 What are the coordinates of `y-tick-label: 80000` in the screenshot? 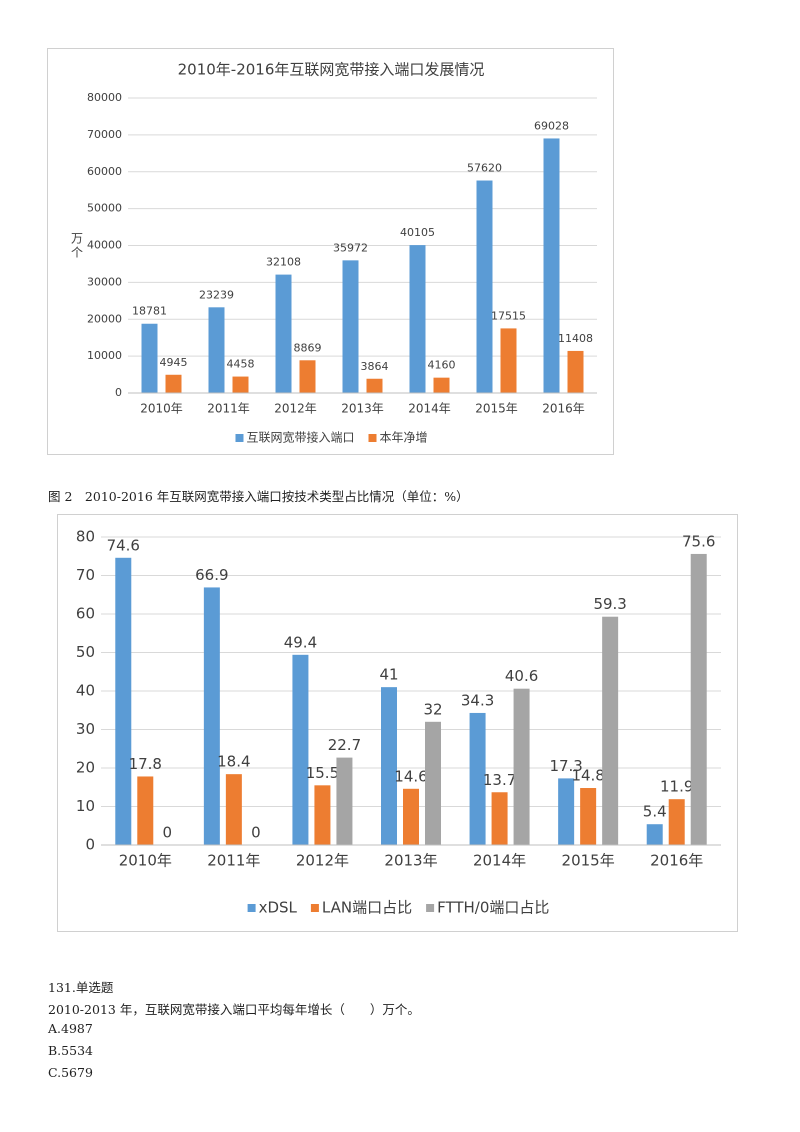 It's located at (104, 97).